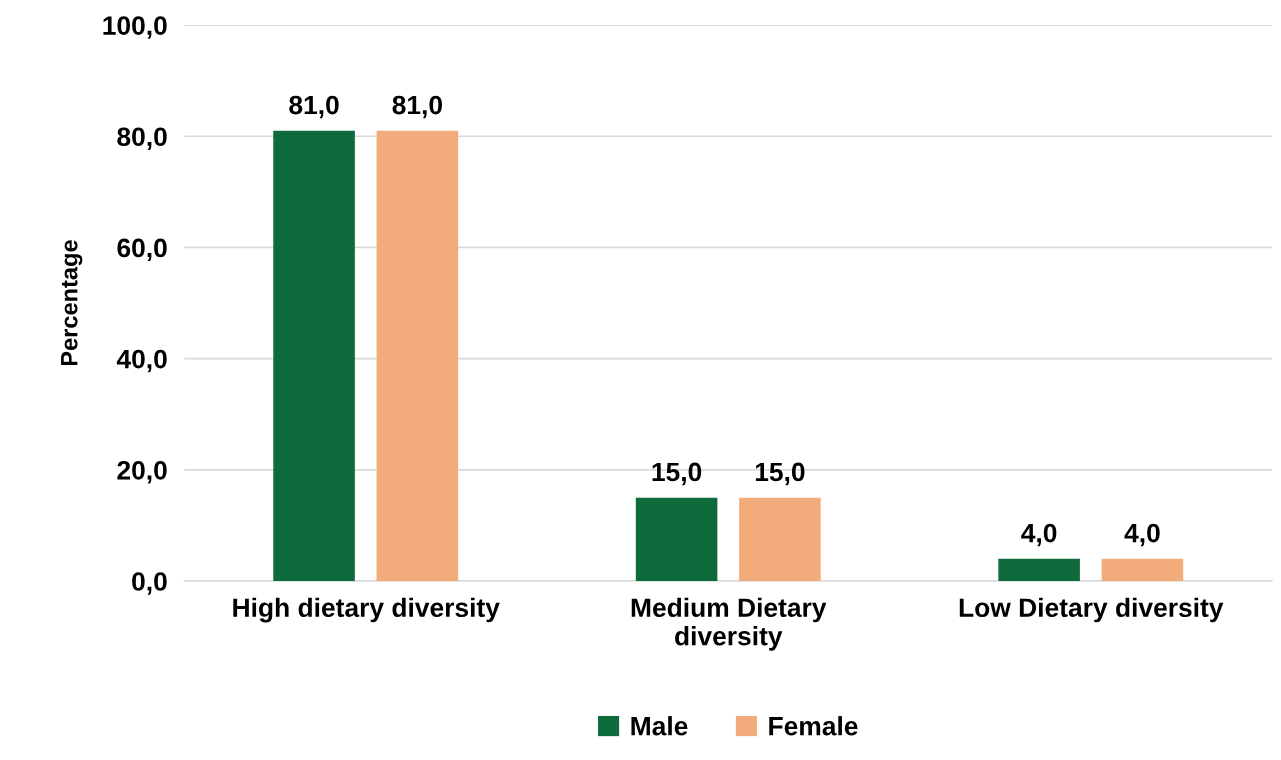 This screenshot has width=1281, height=760. Describe the element at coordinates (366, 610) in the screenshot. I see `x-tick-label: High dietary diversity` at that location.